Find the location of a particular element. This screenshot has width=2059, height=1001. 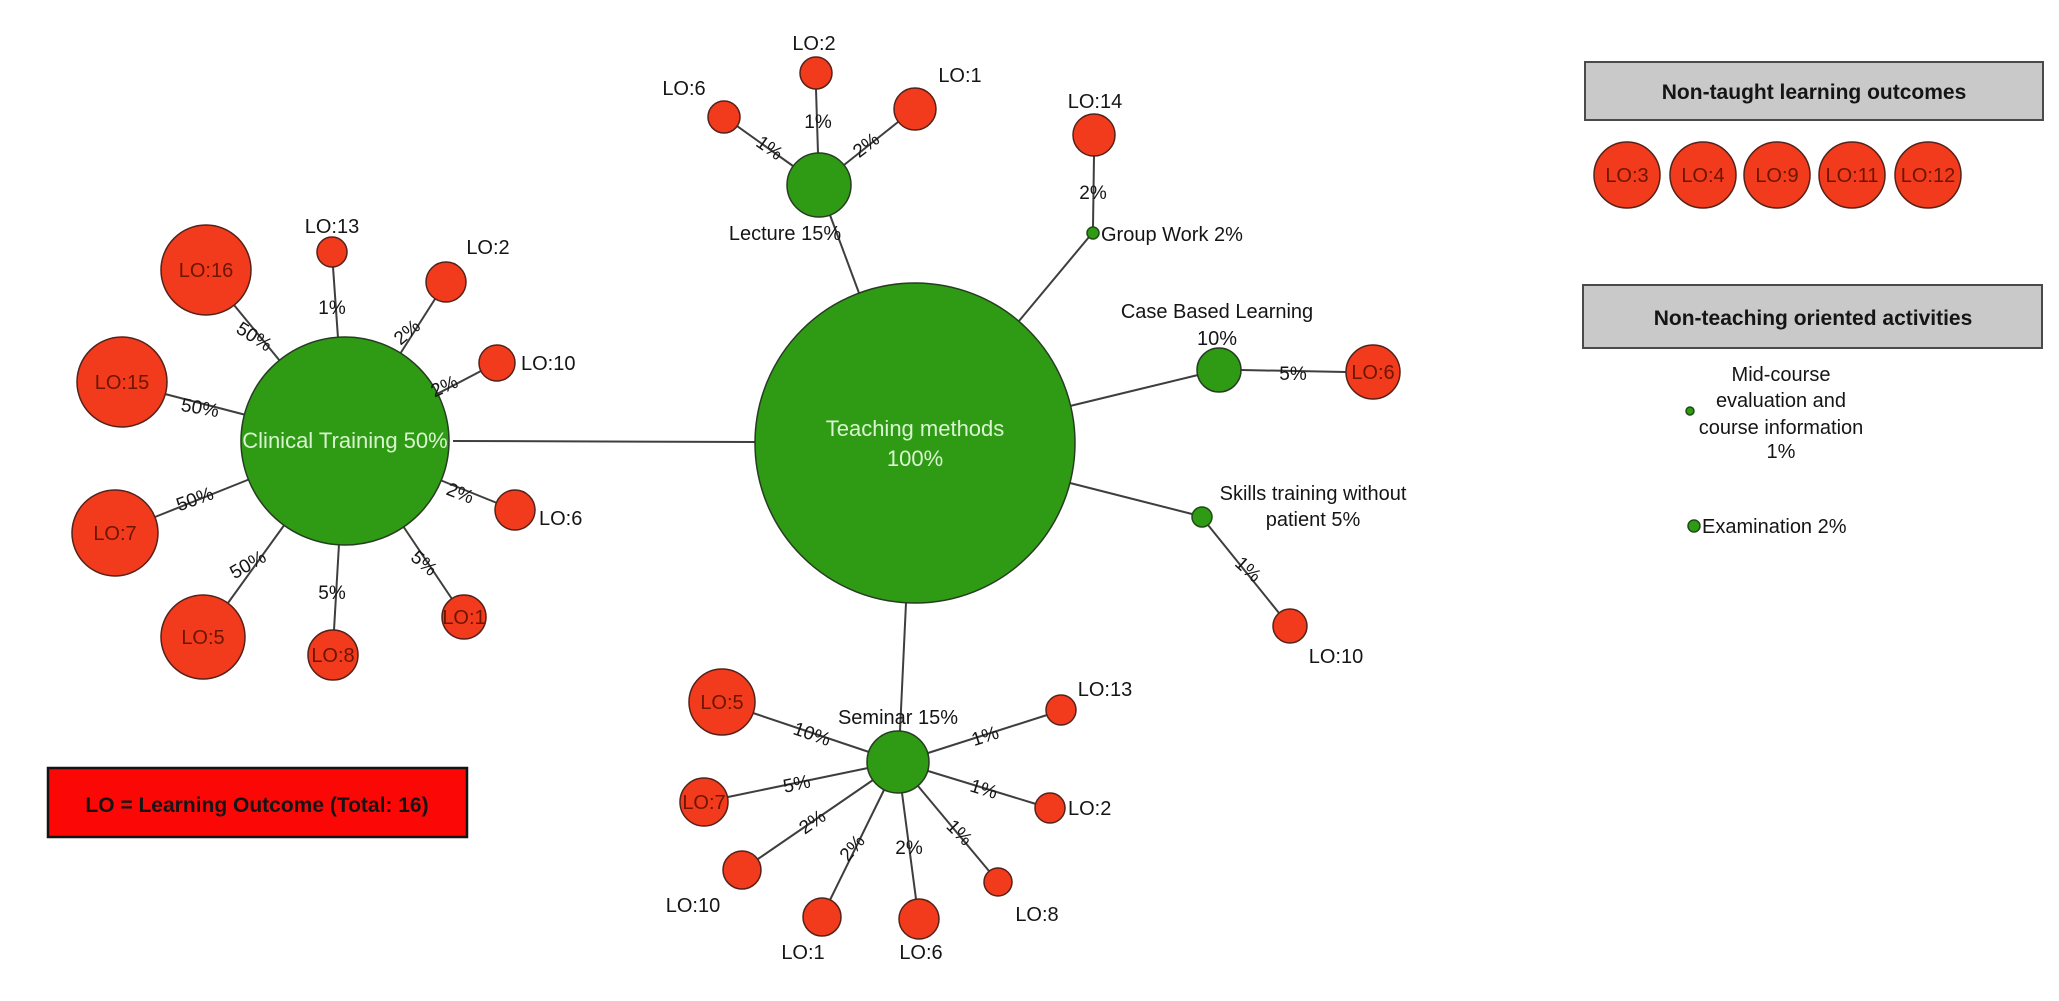

midcourse-label-line1: Mid-course is located at coordinates (1781, 375).